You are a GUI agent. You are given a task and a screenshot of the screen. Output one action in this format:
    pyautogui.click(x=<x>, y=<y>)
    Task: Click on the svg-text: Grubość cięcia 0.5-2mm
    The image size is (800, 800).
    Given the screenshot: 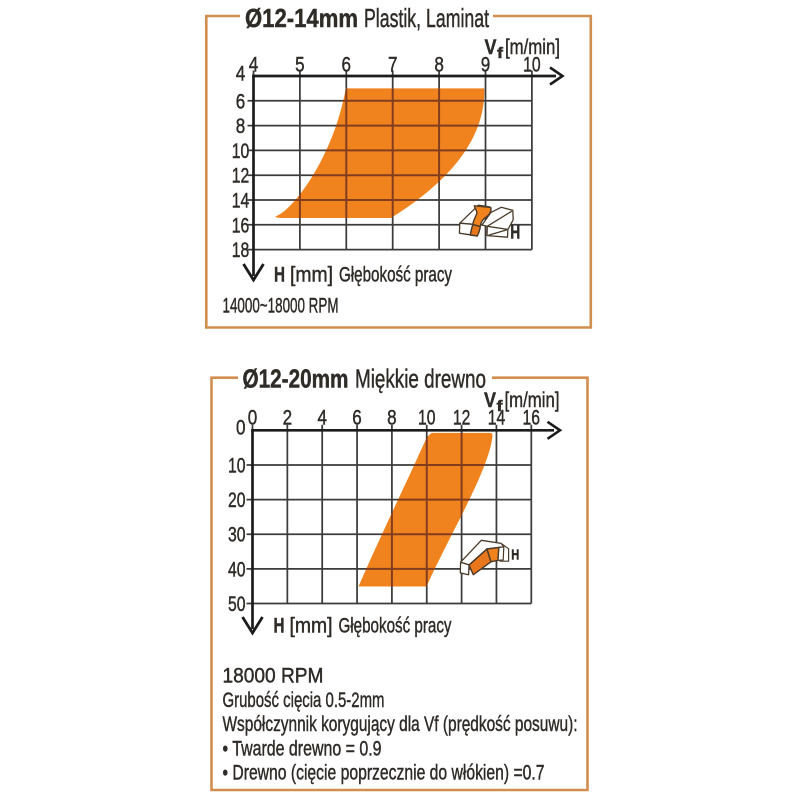 What is the action you would take?
    pyautogui.click(x=304, y=700)
    